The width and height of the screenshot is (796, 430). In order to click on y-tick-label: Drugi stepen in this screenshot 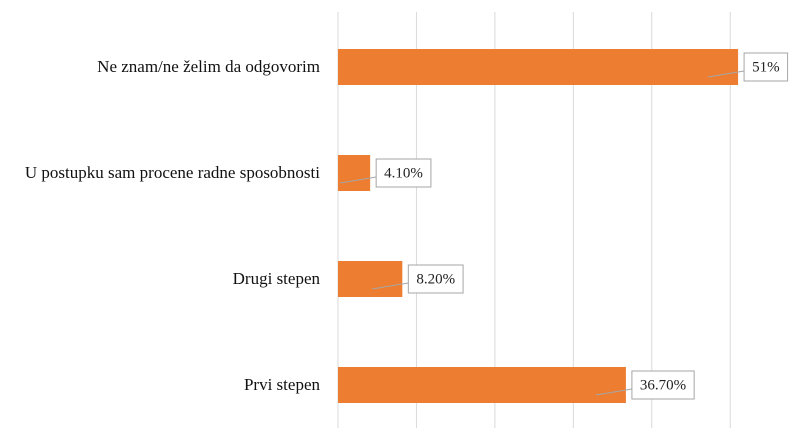, I will do `click(276, 278)`.